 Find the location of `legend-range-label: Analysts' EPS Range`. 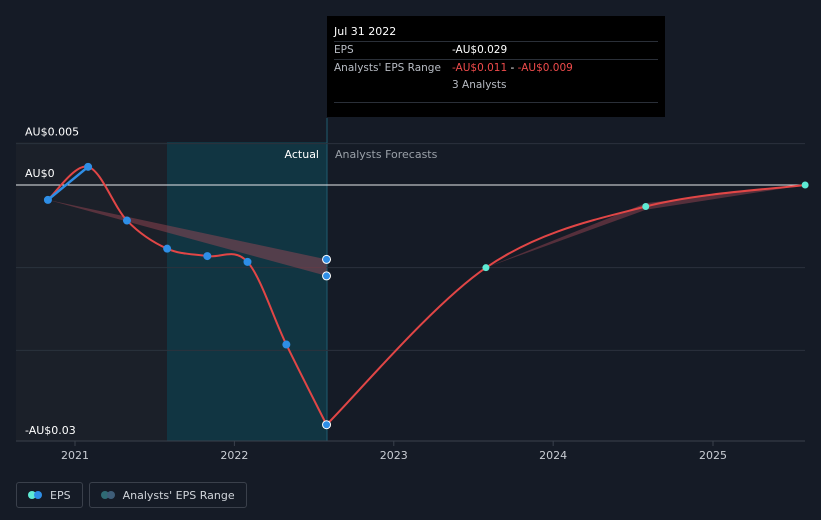

legend-range-label: Analysts' EPS Range is located at coordinates (178, 495).